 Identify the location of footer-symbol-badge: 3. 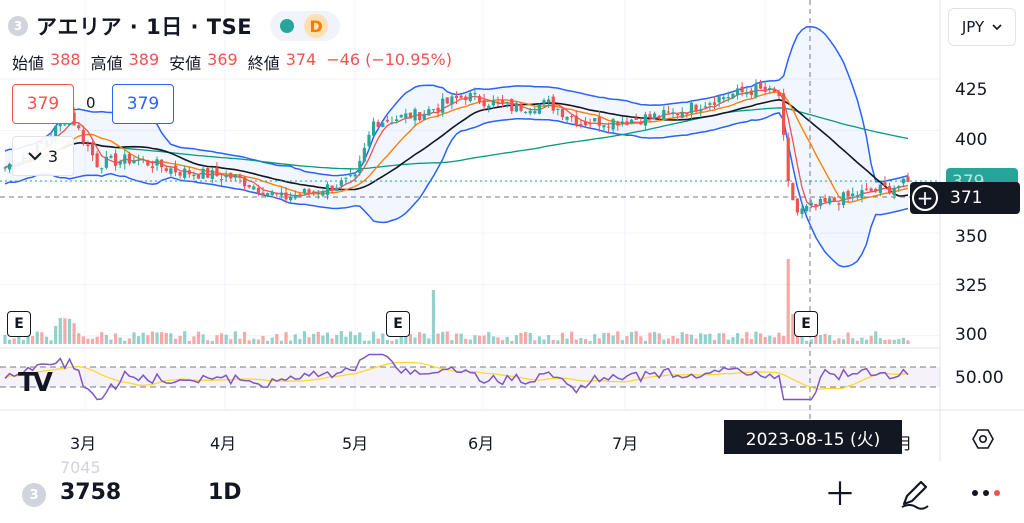
(34, 495).